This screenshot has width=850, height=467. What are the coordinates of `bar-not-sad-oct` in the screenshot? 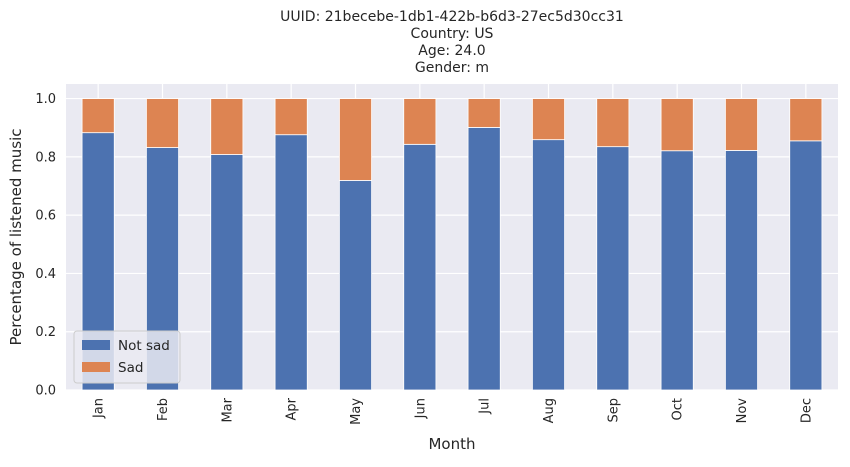 It's located at (677, 270).